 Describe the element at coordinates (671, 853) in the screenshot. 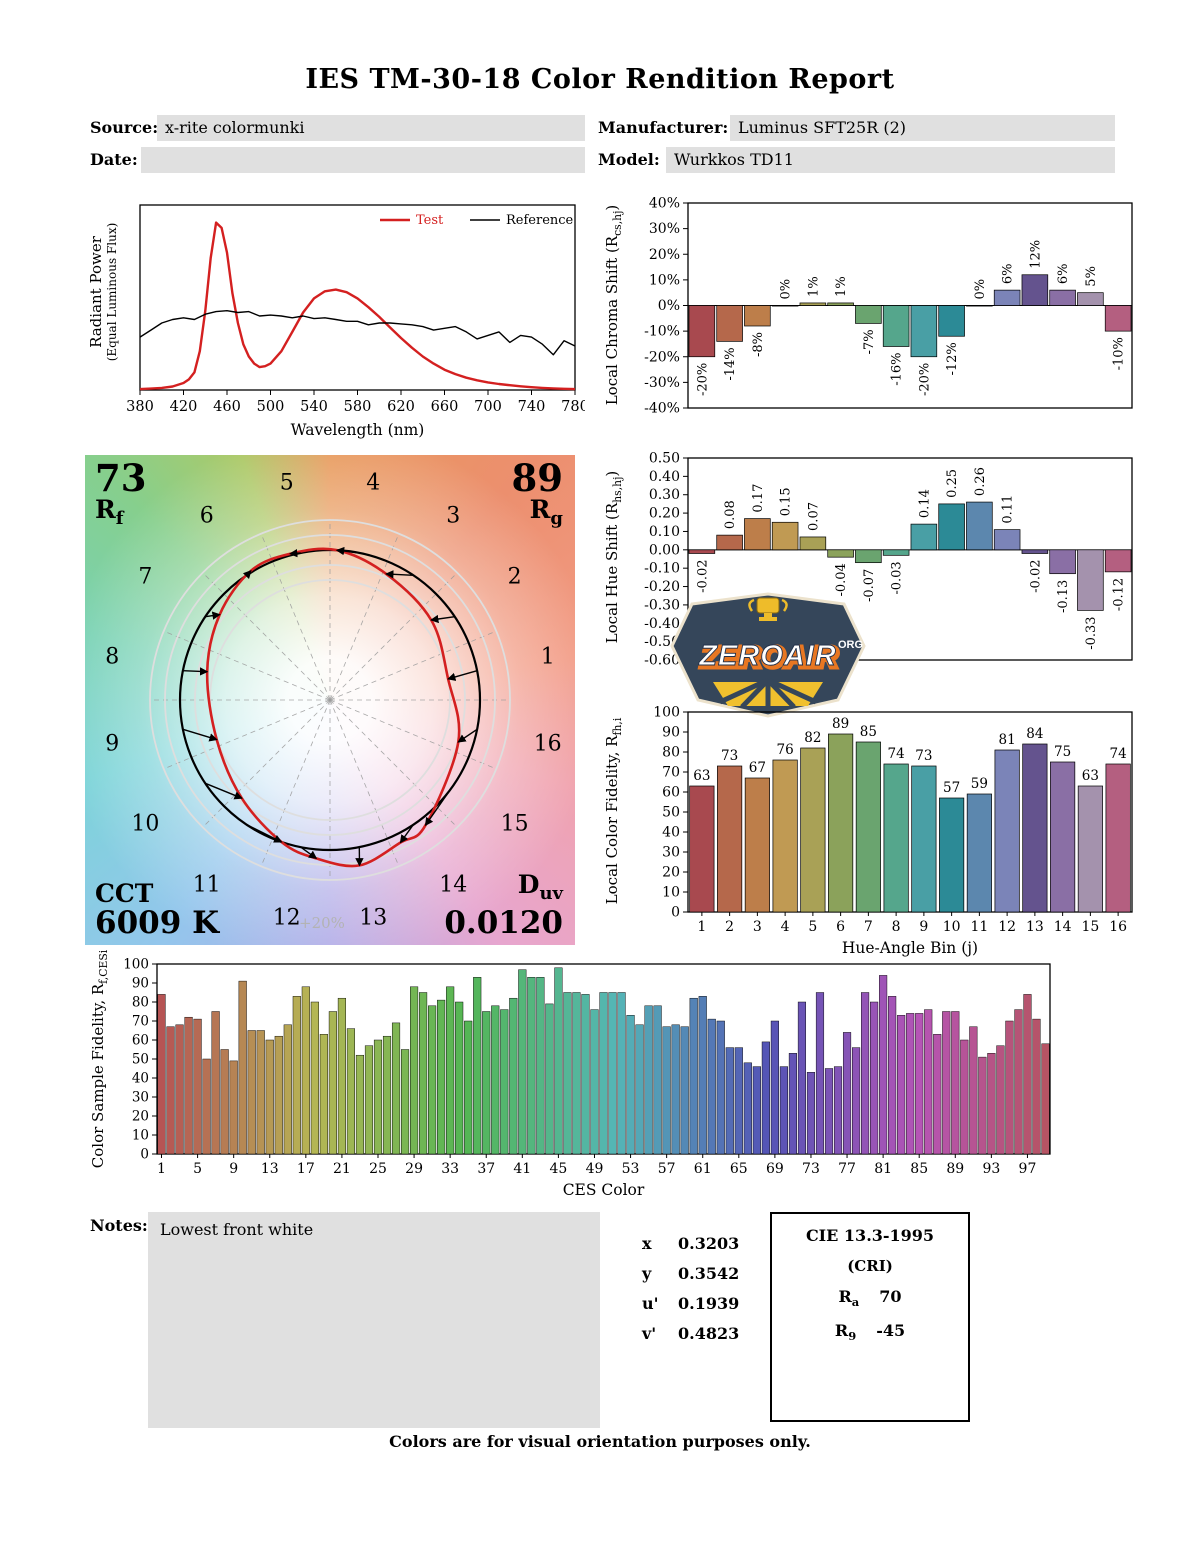

I see `y-tick-label: 30` at that location.